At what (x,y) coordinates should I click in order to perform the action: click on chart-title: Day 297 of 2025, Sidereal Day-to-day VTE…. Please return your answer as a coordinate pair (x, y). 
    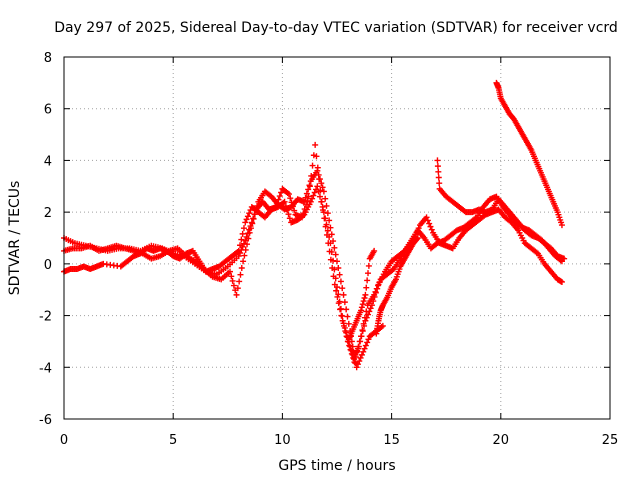
    Looking at the image, I should click on (336, 28).